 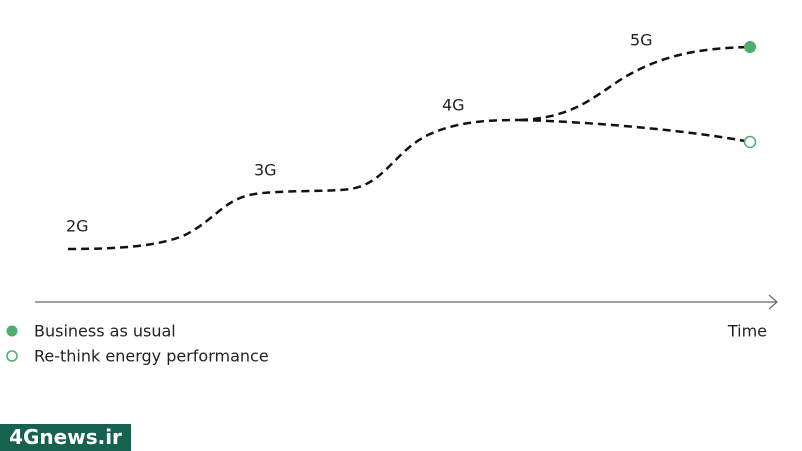 I want to click on axis-arrow, so click(x=773, y=302).